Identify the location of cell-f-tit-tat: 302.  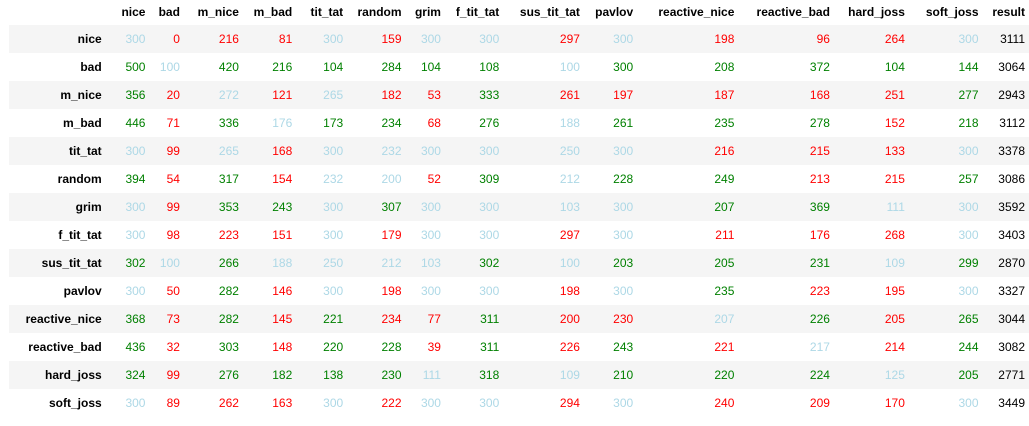
(489, 263).